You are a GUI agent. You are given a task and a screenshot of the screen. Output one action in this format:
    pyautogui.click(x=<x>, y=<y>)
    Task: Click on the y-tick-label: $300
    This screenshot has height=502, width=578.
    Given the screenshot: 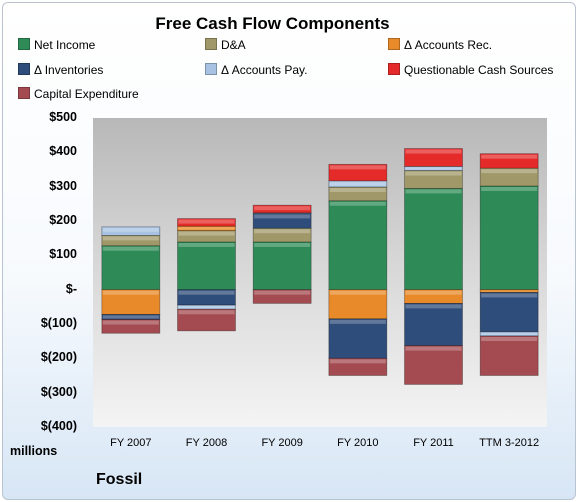 What is the action you would take?
    pyautogui.click(x=63, y=185)
    